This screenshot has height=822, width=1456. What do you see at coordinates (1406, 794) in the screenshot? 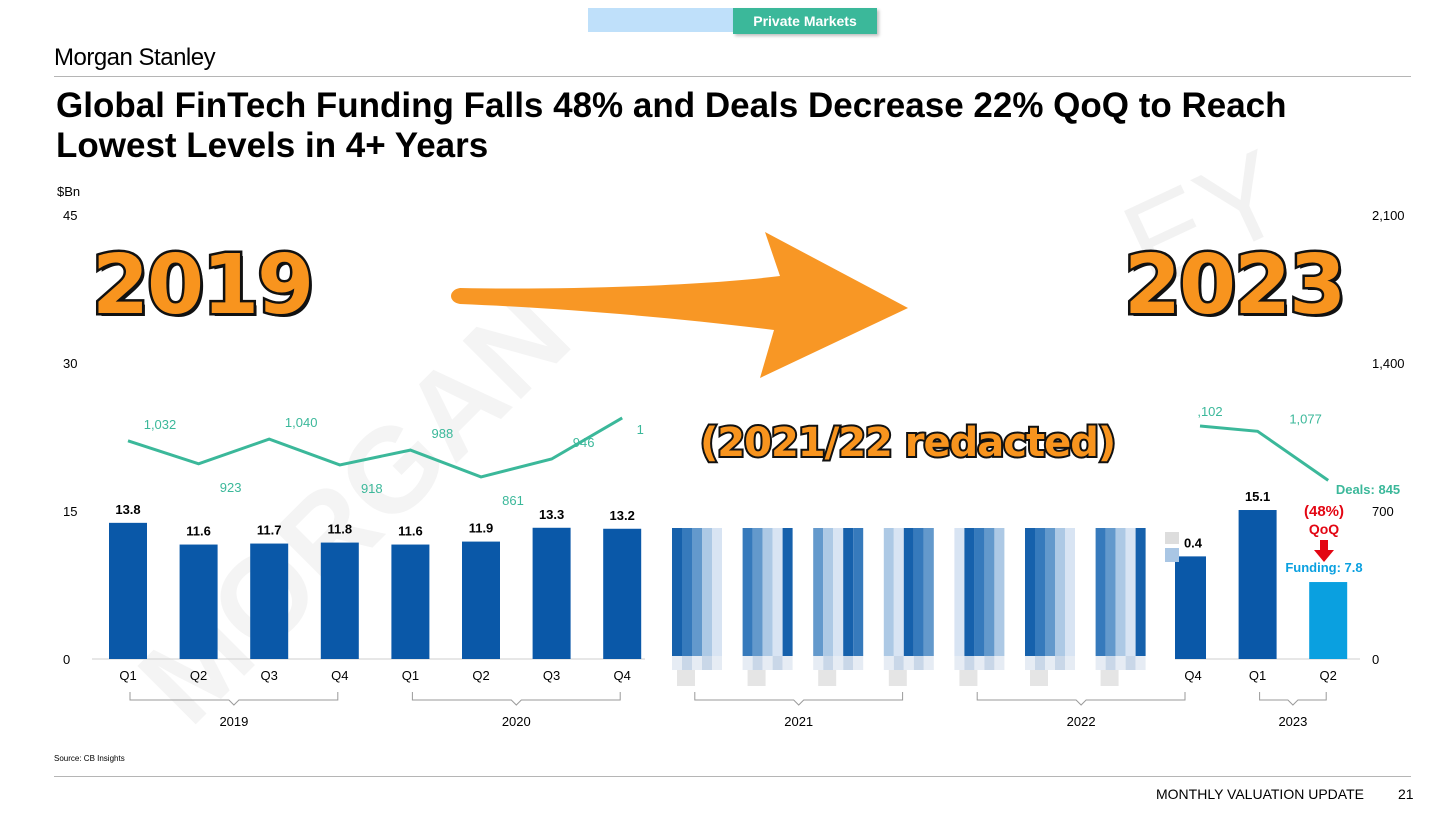
I see `page-number: 21` at bounding box center [1406, 794].